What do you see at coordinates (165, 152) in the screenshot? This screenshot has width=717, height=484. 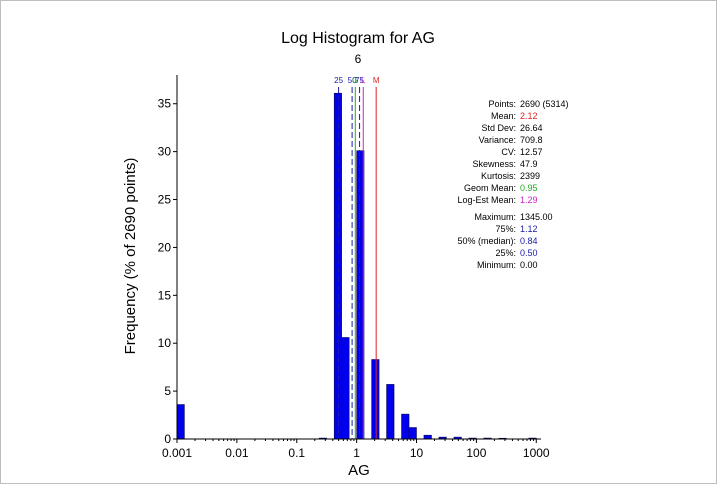 I see `y-tick-label: 30` at bounding box center [165, 152].